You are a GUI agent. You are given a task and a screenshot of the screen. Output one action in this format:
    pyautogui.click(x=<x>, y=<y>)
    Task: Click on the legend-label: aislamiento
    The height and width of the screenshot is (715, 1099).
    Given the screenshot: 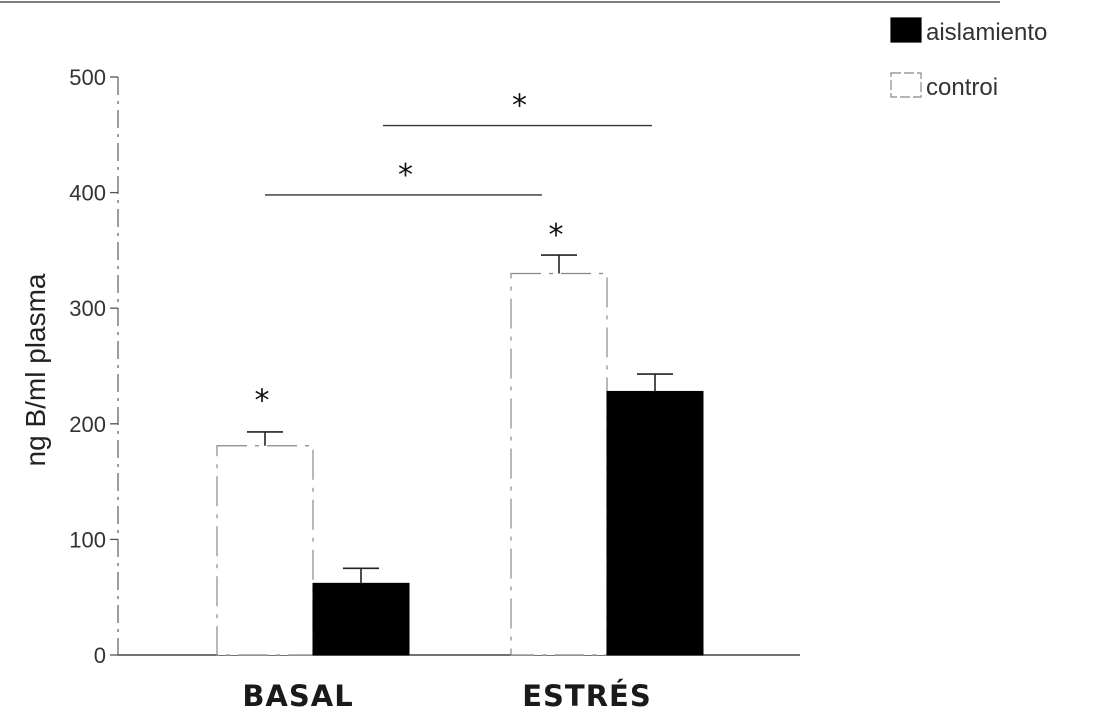 What is the action you would take?
    pyautogui.click(x=986, y=32)
    